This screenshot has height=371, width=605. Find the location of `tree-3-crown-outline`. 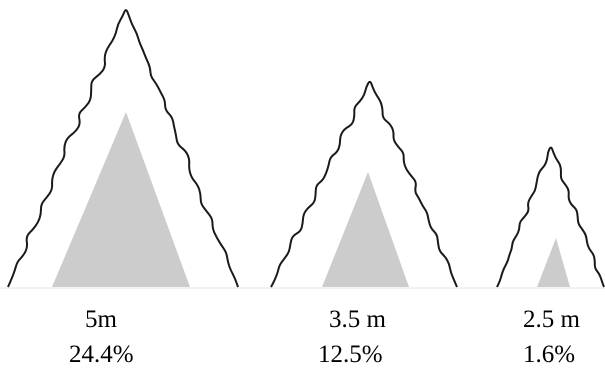

tree-3-crown-outline is located at coordinates (550, 217).